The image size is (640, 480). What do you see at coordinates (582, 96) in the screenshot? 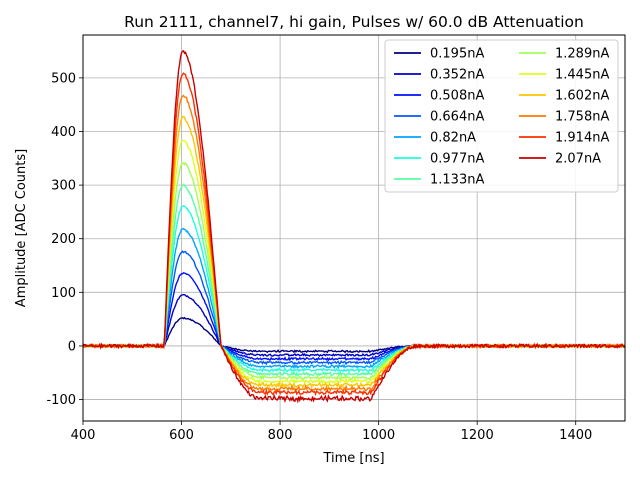
I see `legend-label: 1.602nA` at bounding box center [582, 96].